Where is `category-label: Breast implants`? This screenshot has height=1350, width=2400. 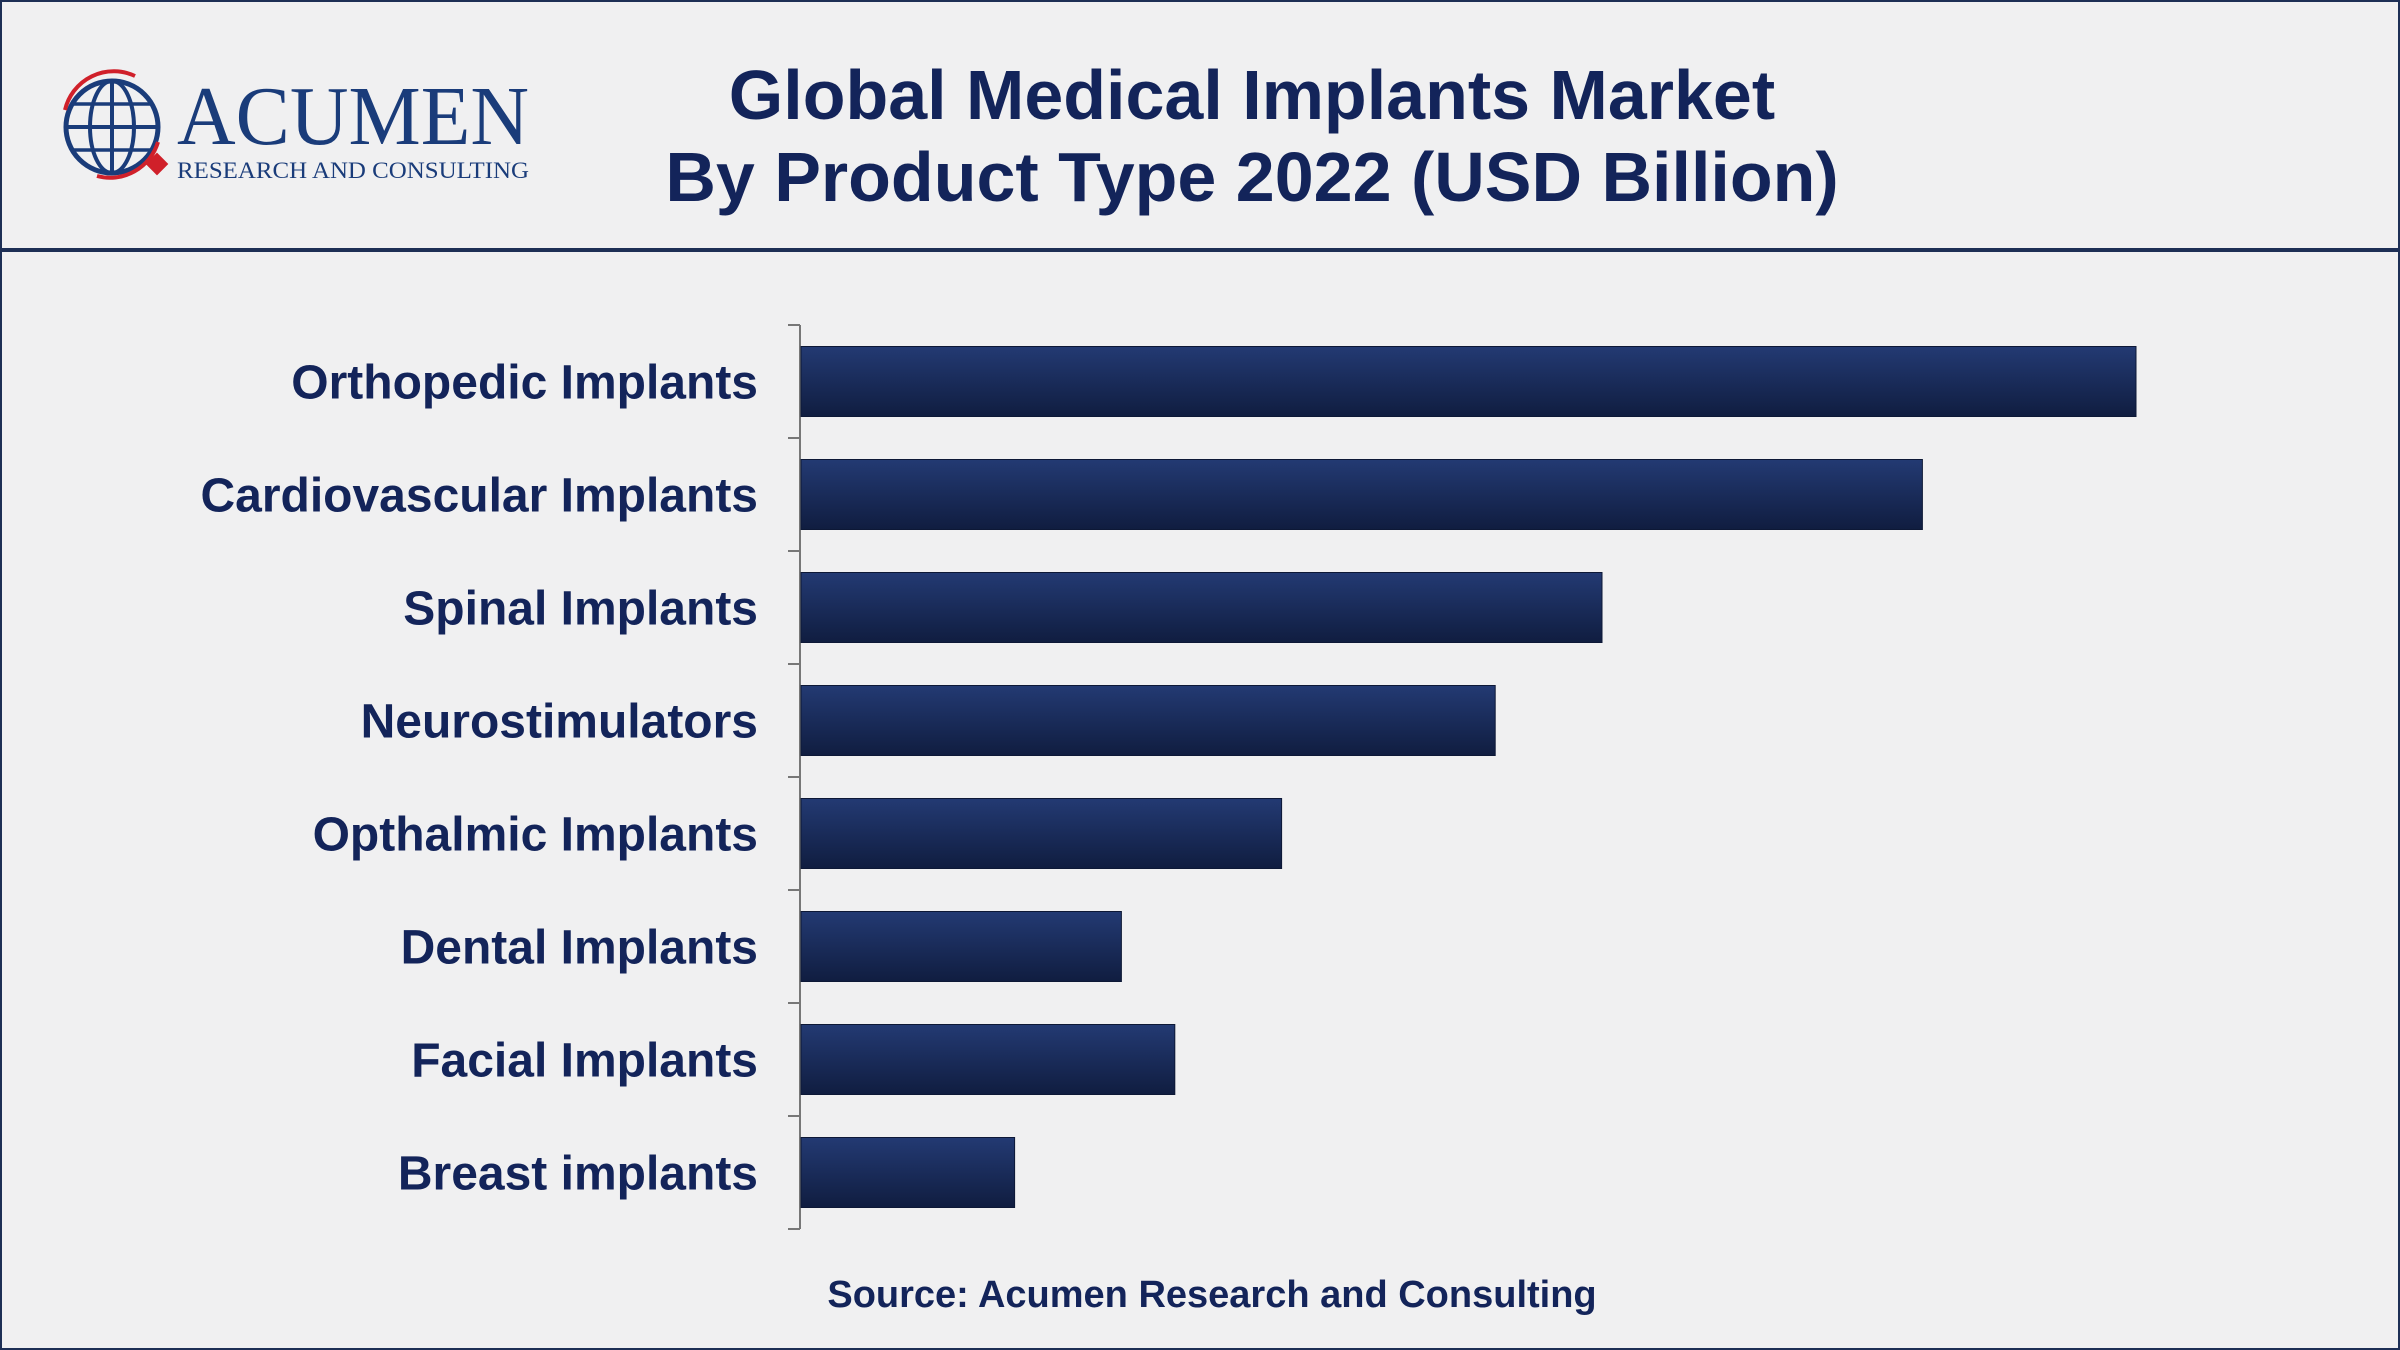
category-label: Breast implants is located at coordinates (578, 1174).